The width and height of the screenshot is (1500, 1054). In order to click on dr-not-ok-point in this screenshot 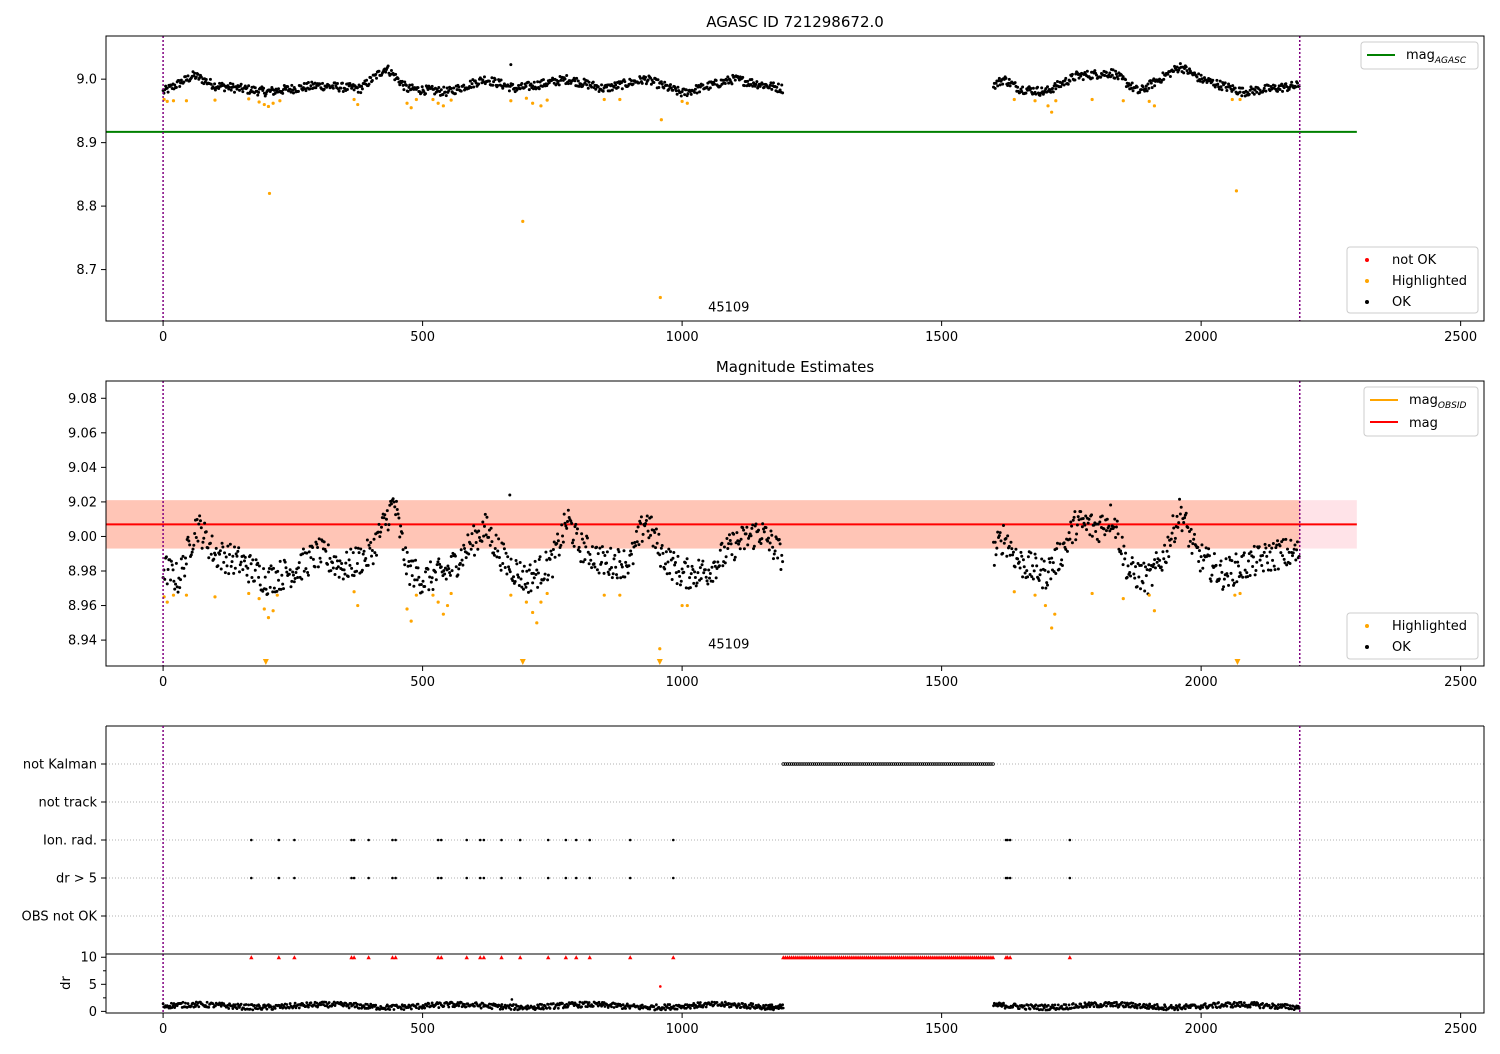, I will do `click(660, 986)`.